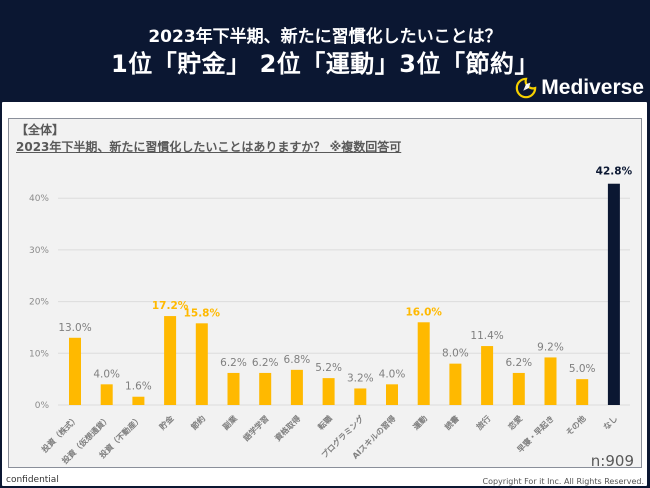 Image resolution: width=650 pixels, height=488 pixels. I want to click on x-tick-label: なし, so click(611, 423).